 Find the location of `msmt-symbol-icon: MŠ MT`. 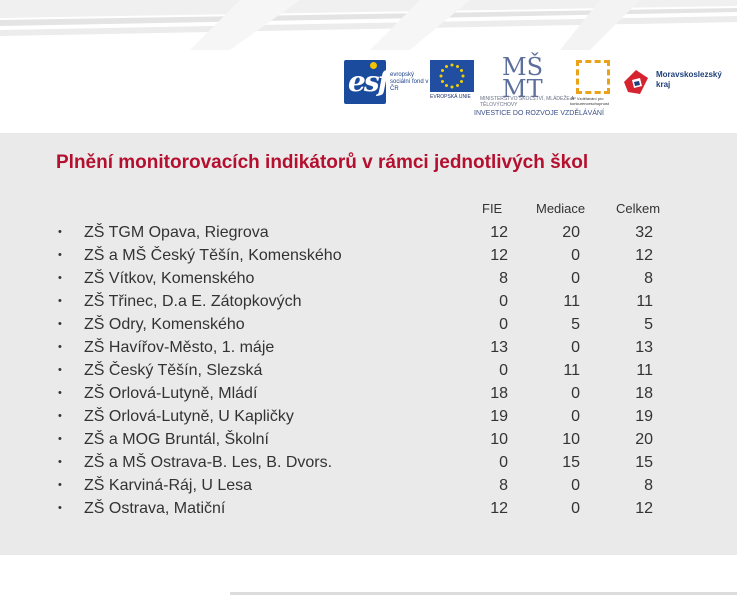

msmt-symbol-icon: MŠ MT is located at coordinates (523, 78).